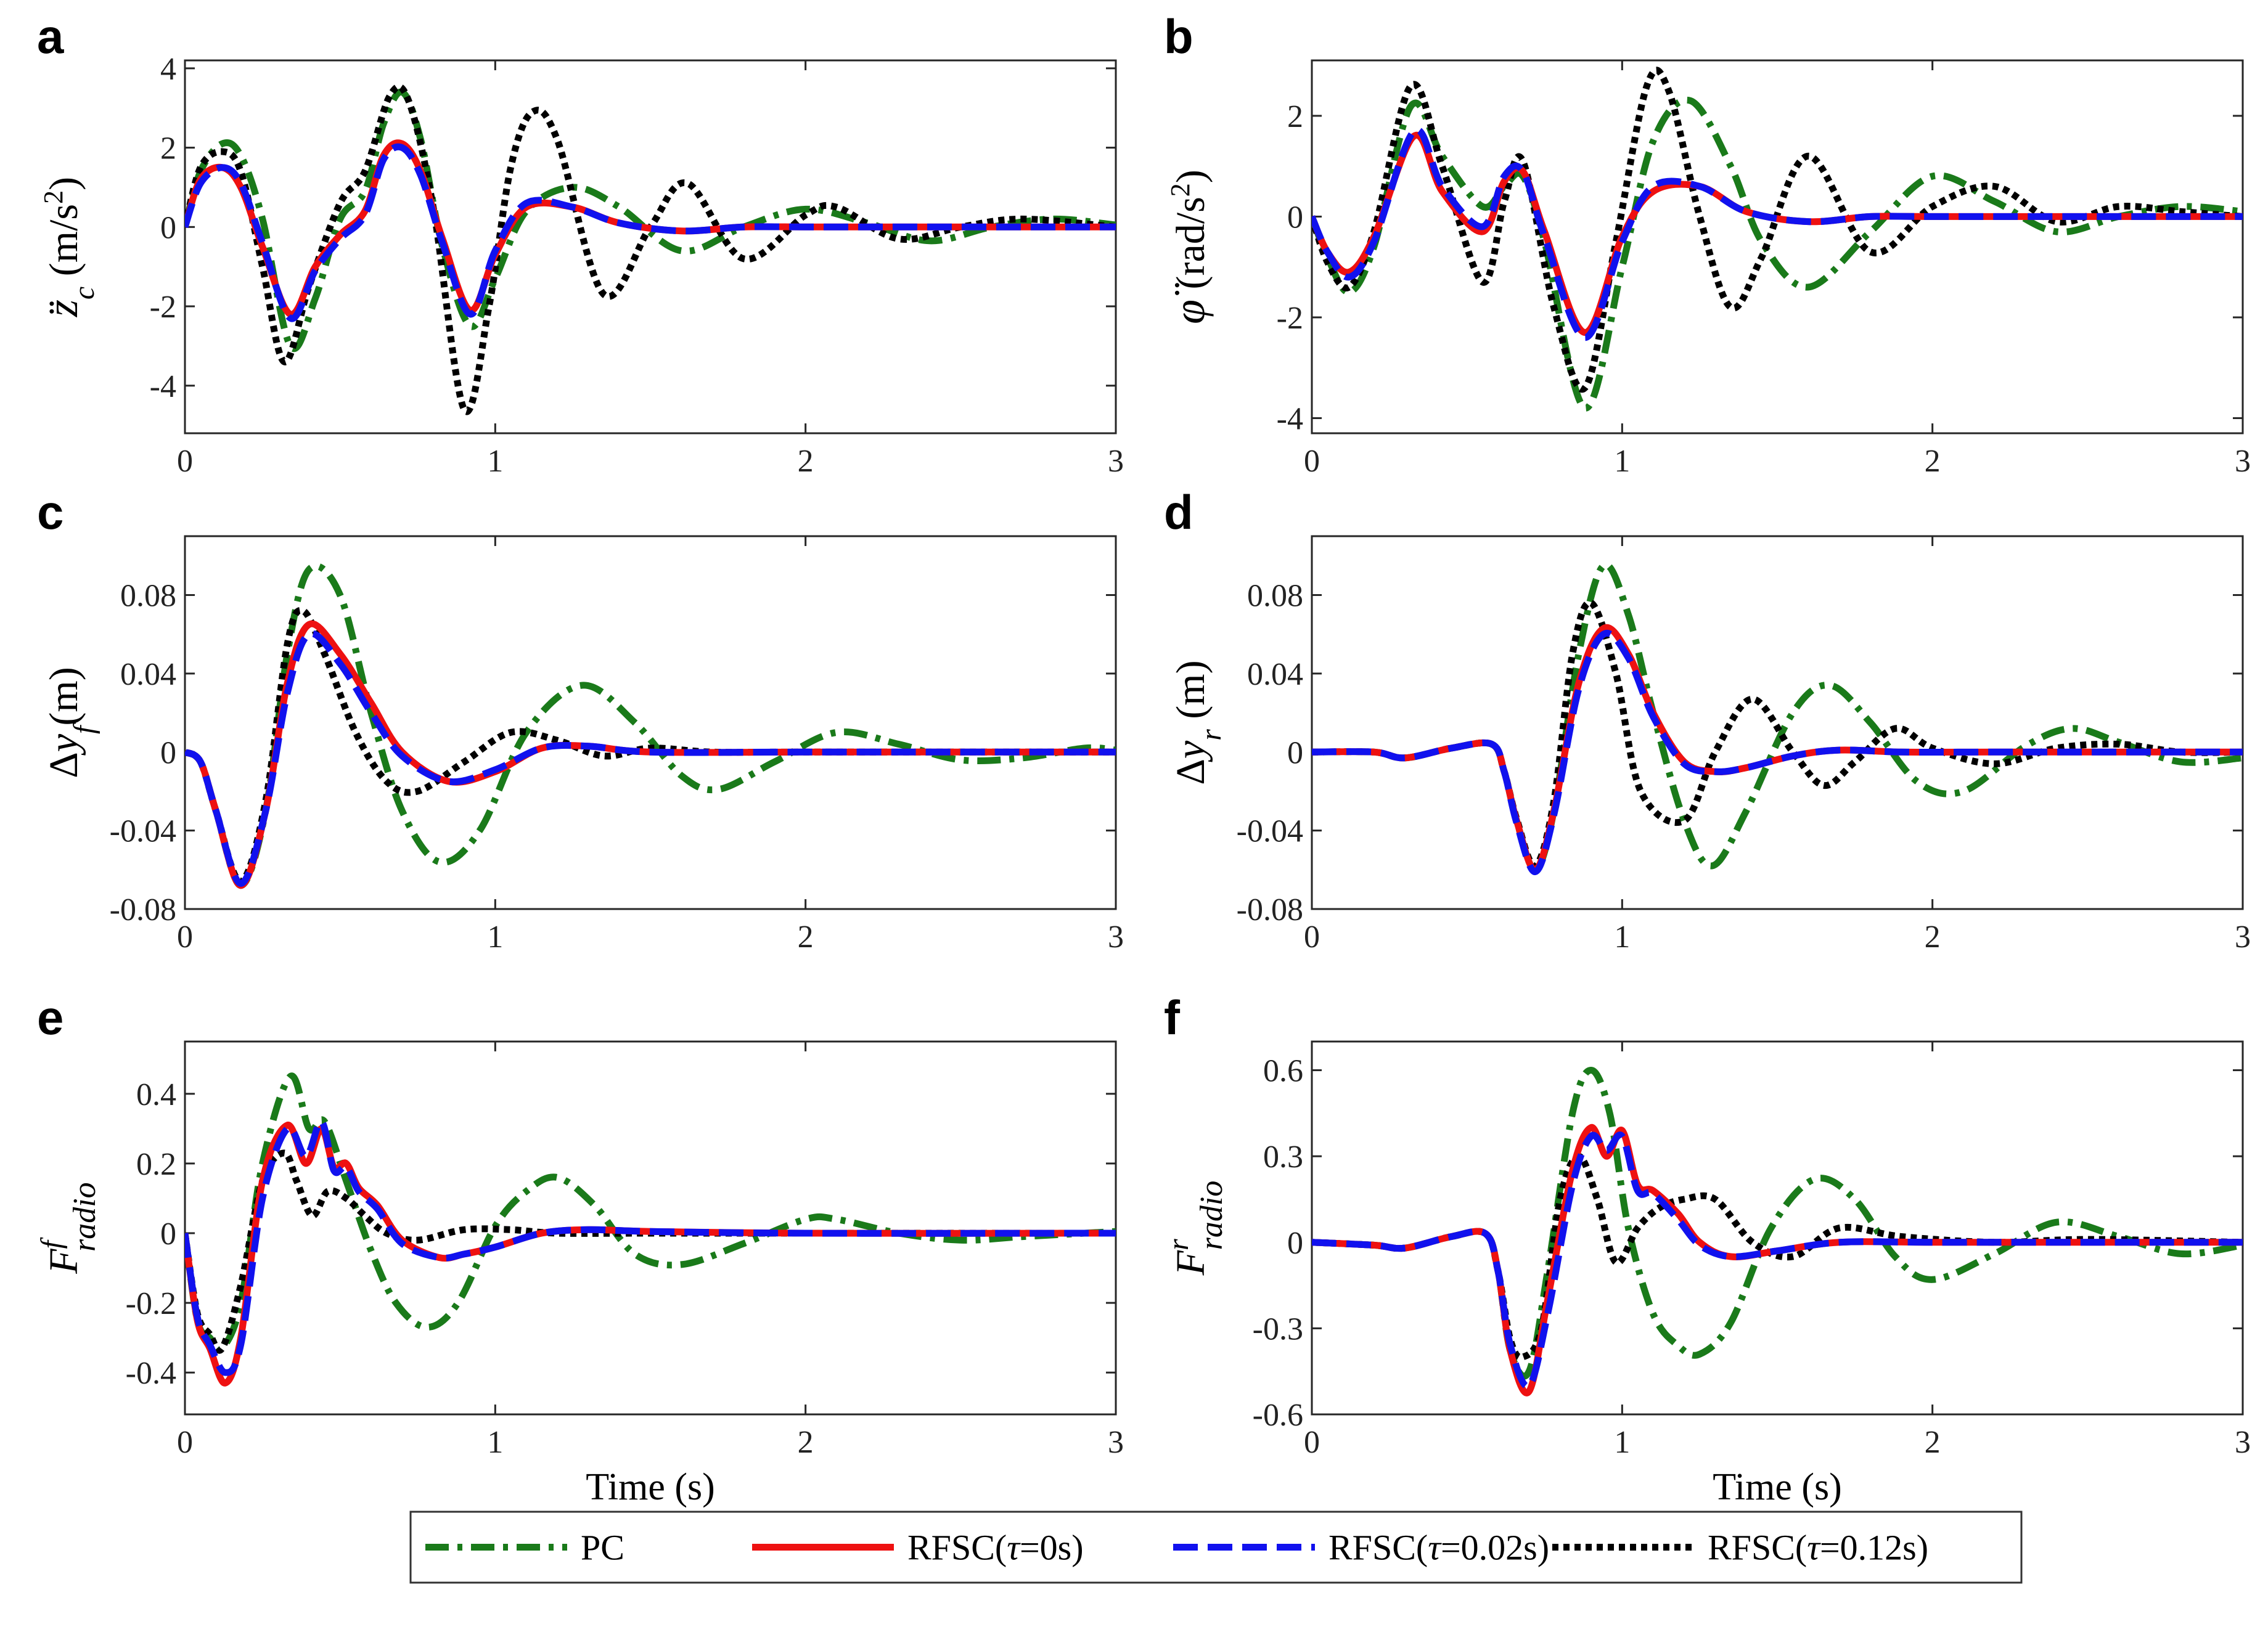  I want to click on legend-entry: RFSC(τ=0s), so click(918, 1548).